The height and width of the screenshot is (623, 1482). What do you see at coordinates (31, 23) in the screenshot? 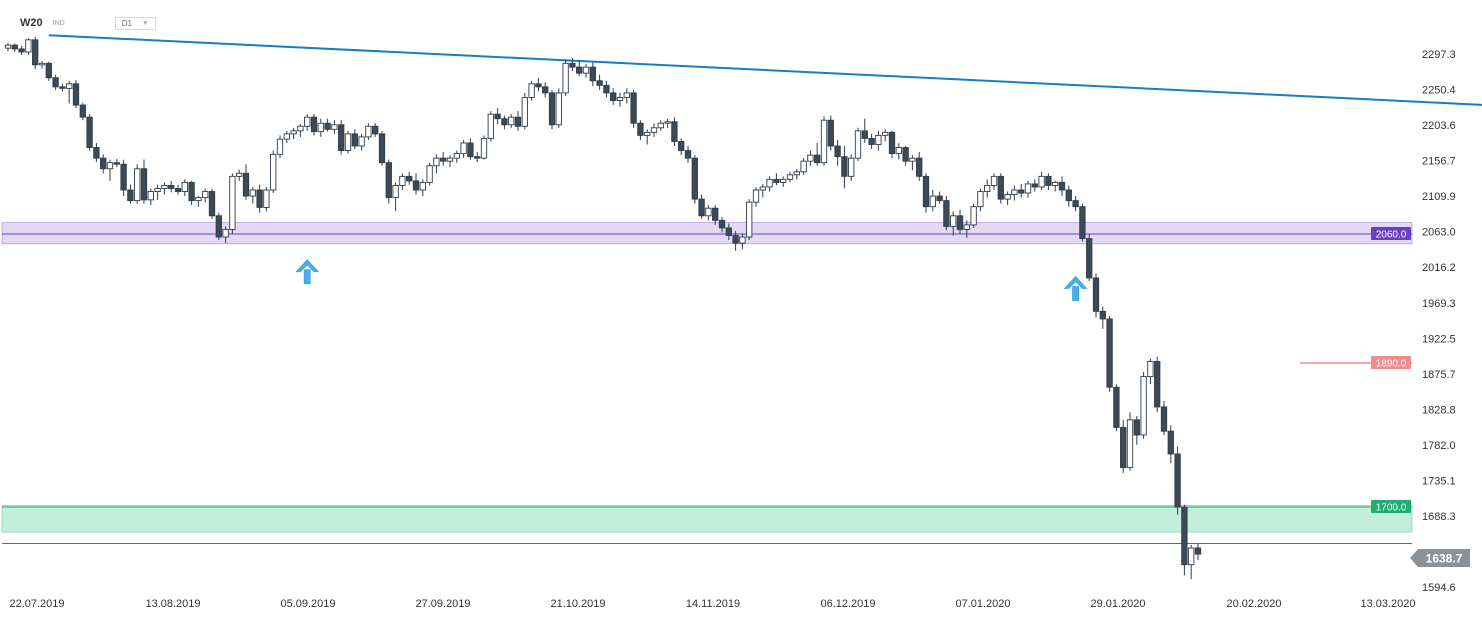
I see `symbol-label: W20` at bounding box center [31, 23].